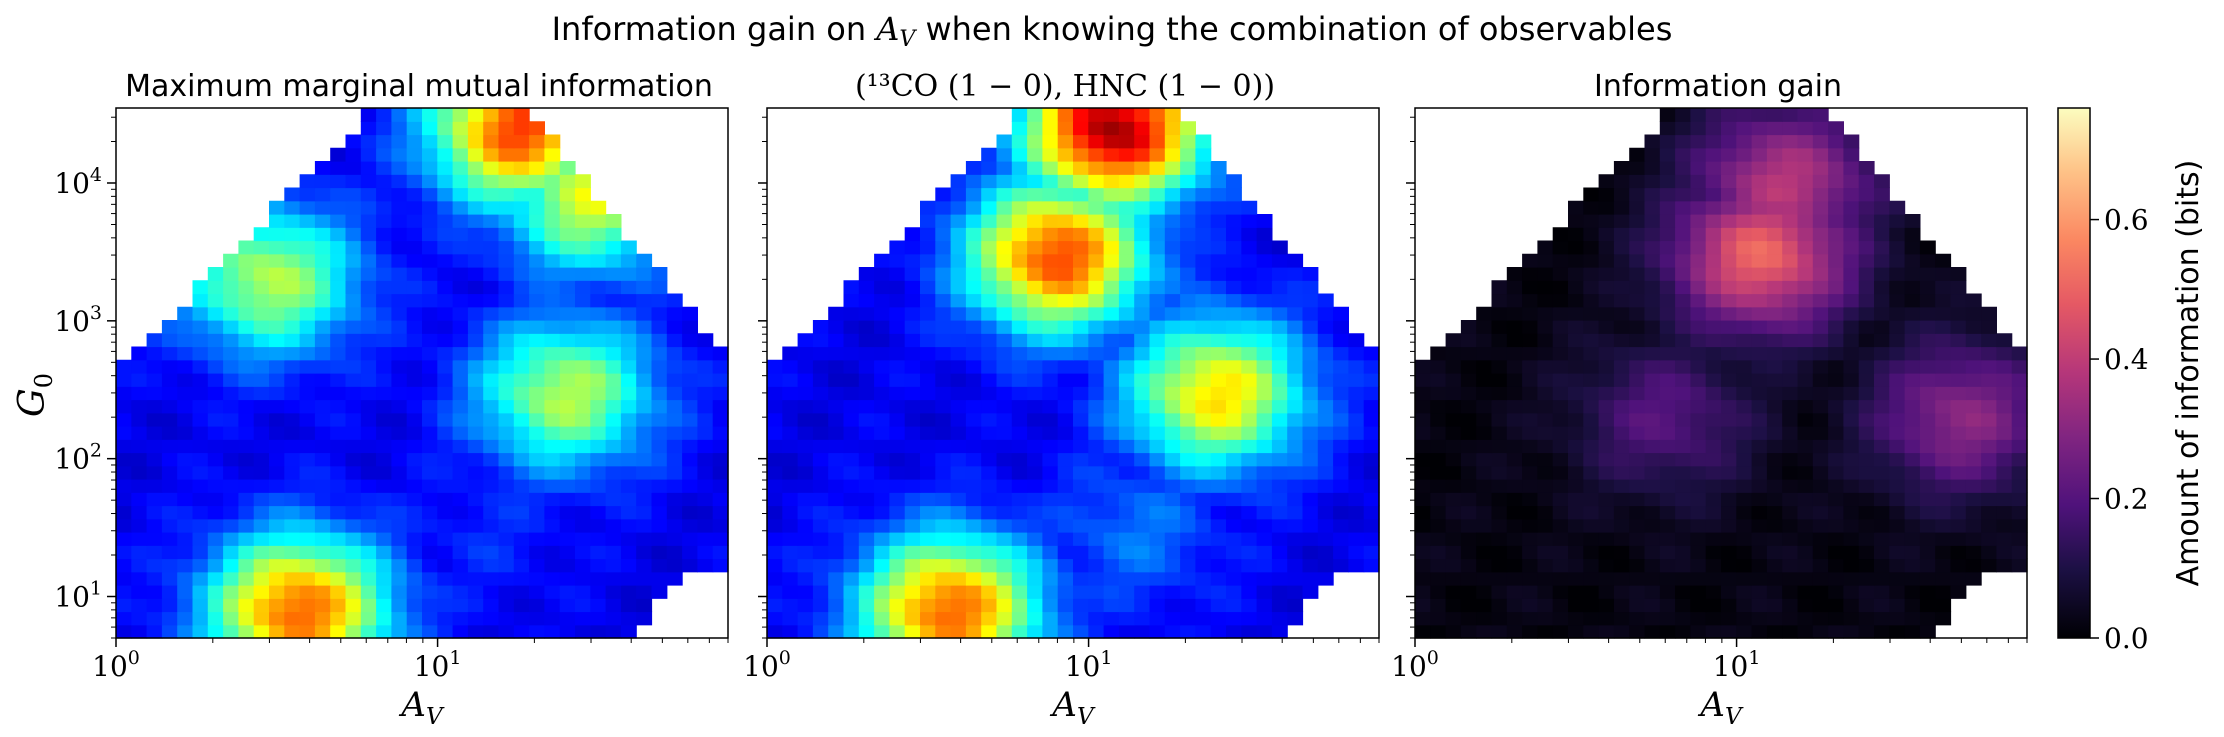  Describe the element at coordinates (438, 665) in the screenshot. I see `x-tick-label: 101` at that location.